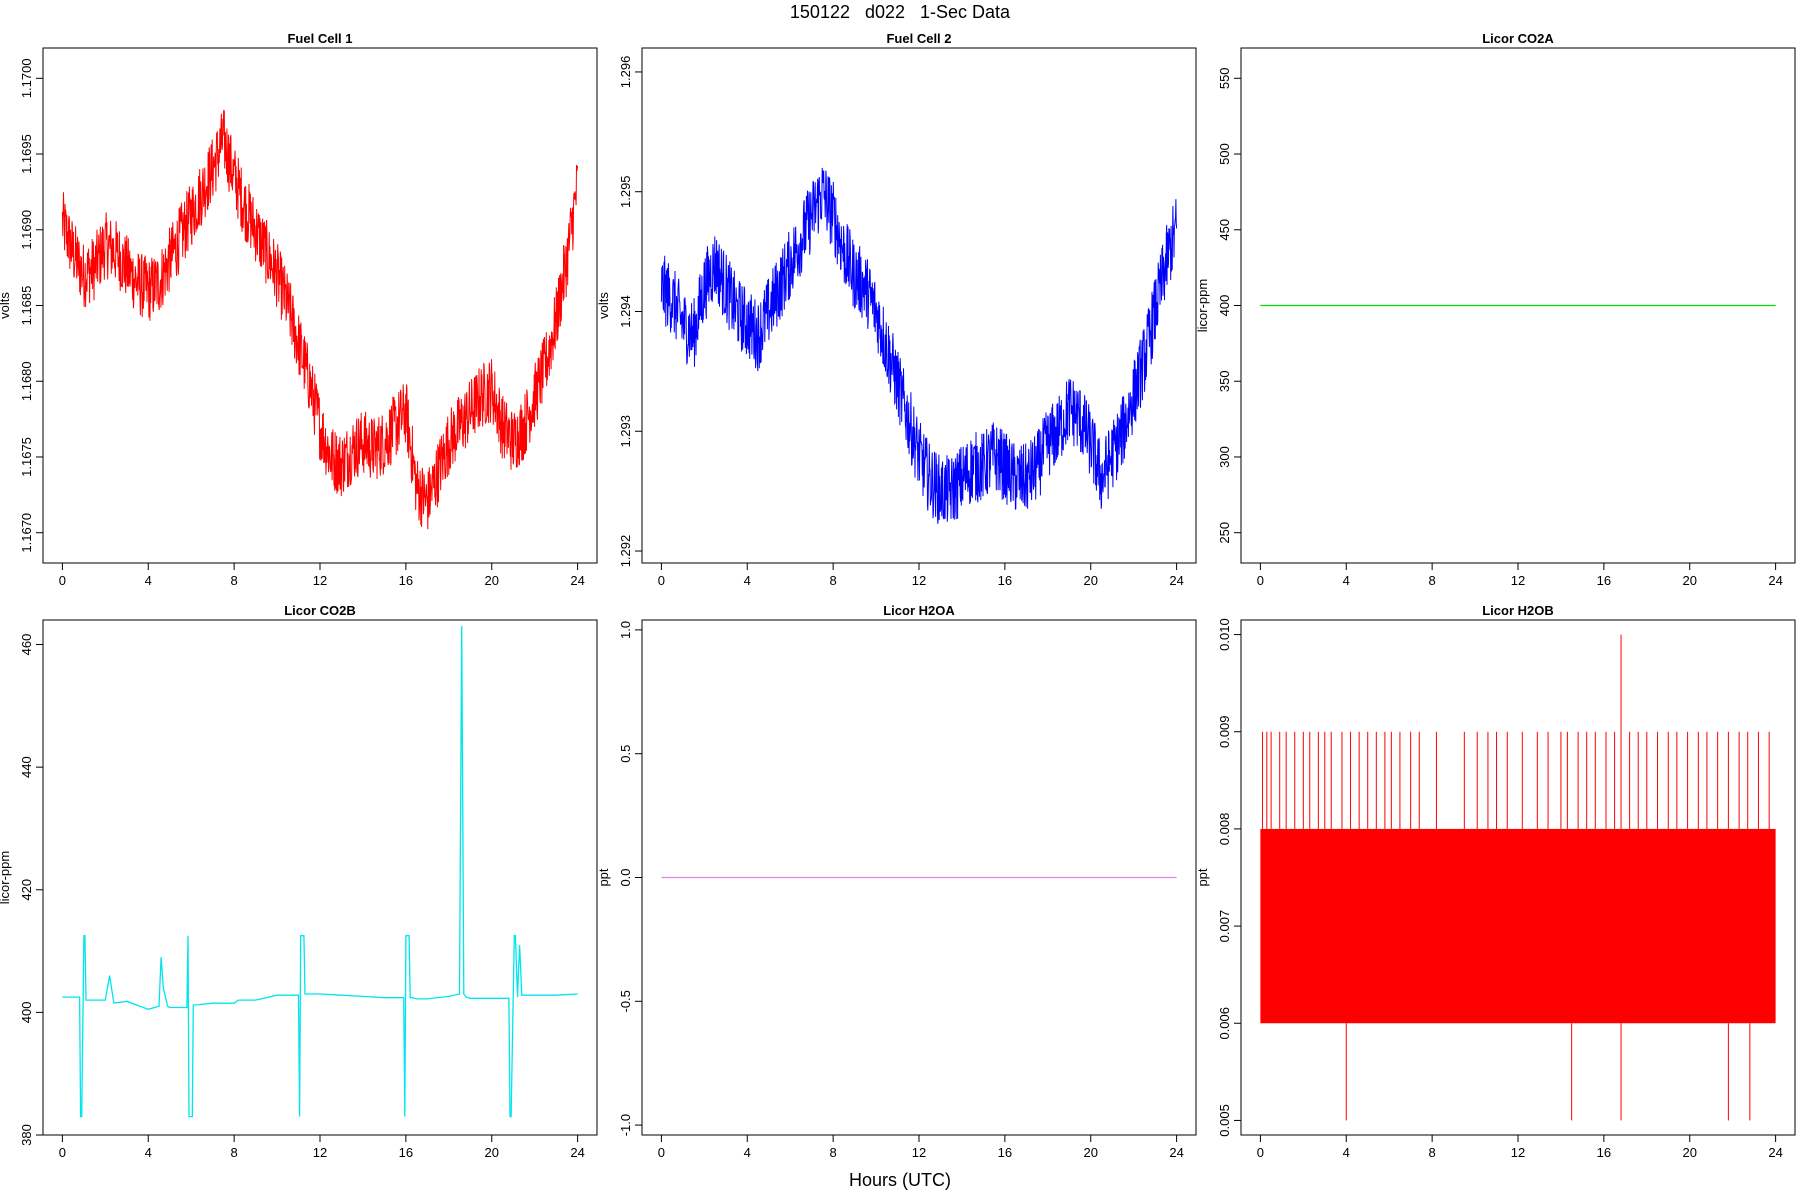 Image resolution: width=1800 pixels, height=1200 pixels. Describe the element at coordinates (625, 1001) in the screenshot. I see `y-tick-label: -0.5` at that location.